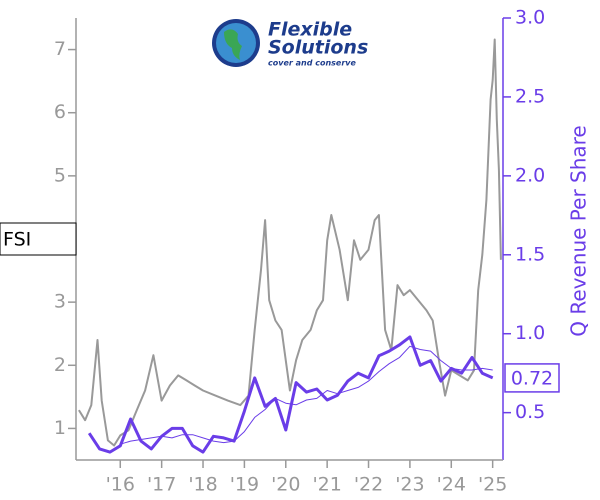 The image size is (600, 500). Describe the element at coordinates (530, 96) in the screenshot. I see `y2-tick-label: 2.5` at that location.